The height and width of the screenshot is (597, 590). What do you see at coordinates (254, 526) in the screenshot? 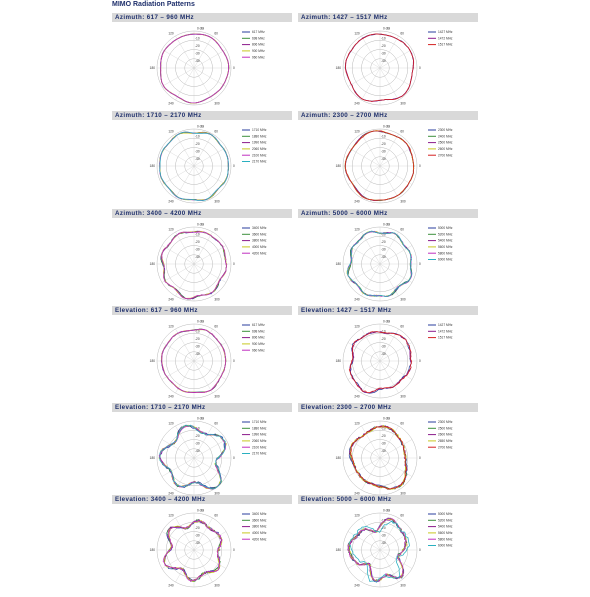
I see `legend: 3400 MHz 3600 MHz 3800 MHz 4000 MHz 4200 MHz` at bounding box center [254, 526].